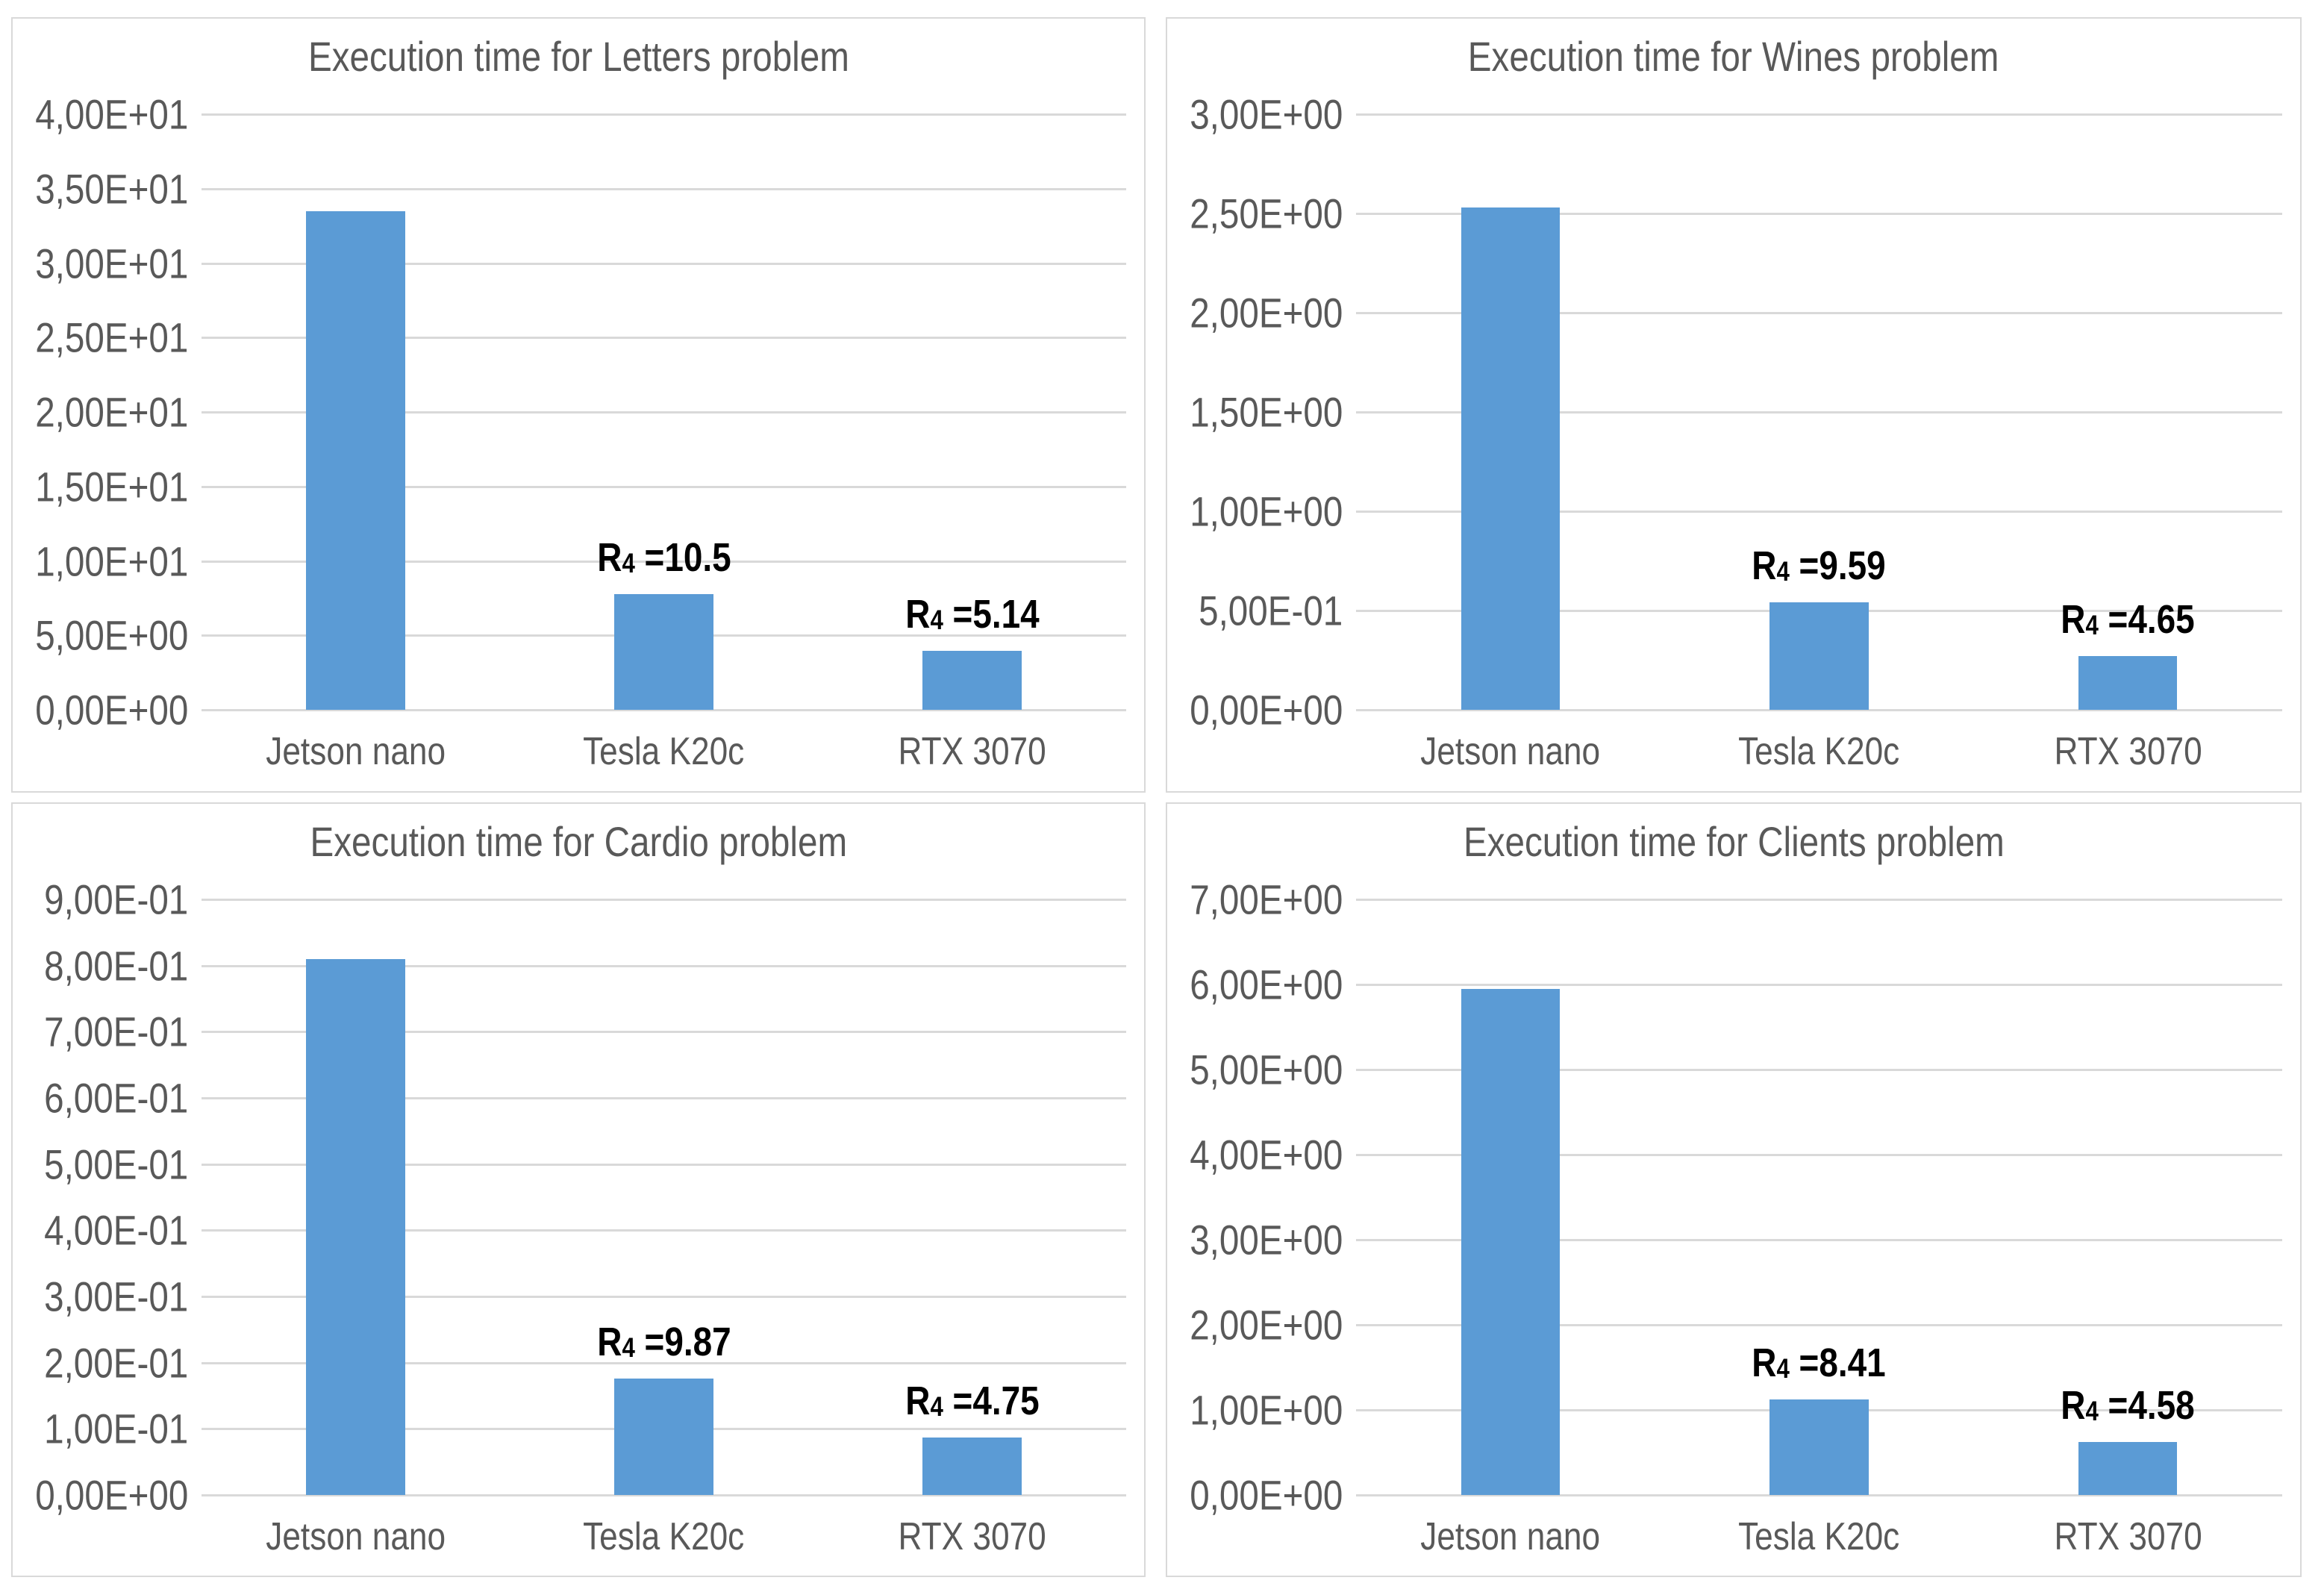  What do you see at coordinates (992, 1400) in the screenshot?
I see `ratio-value: =4.75` at bounding box center [992, 1400].